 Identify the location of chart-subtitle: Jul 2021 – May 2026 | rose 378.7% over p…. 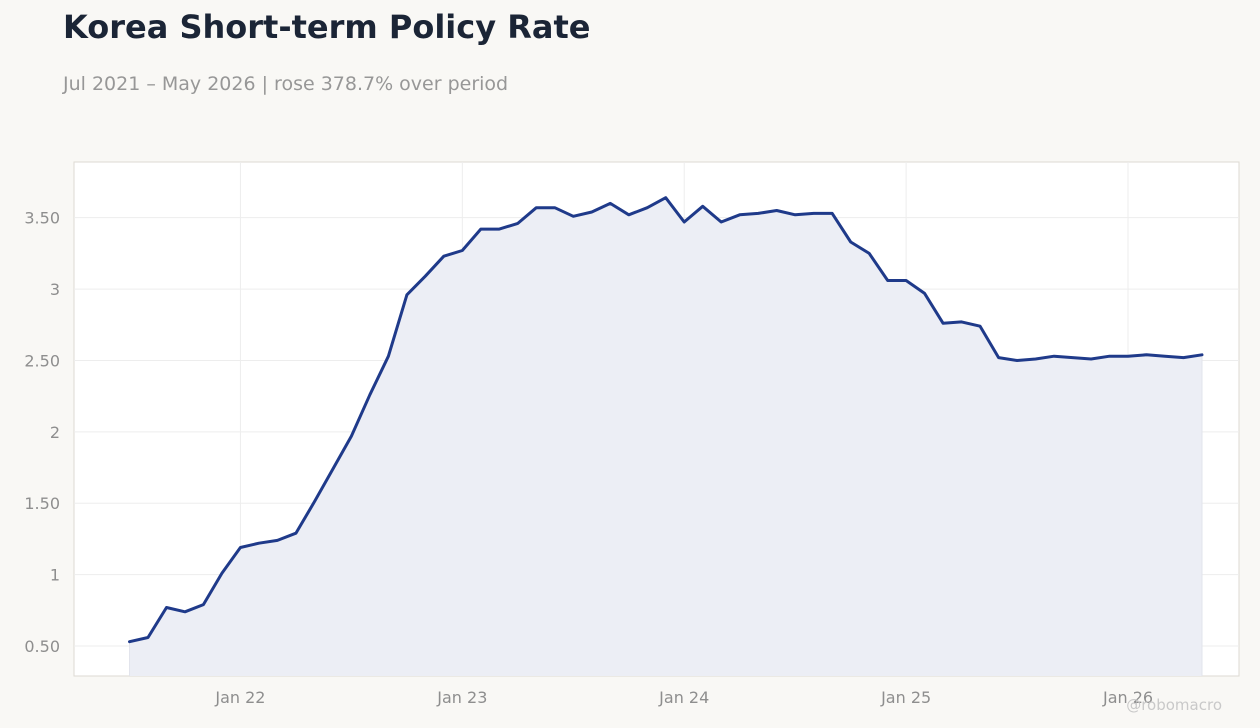
(286, 84).